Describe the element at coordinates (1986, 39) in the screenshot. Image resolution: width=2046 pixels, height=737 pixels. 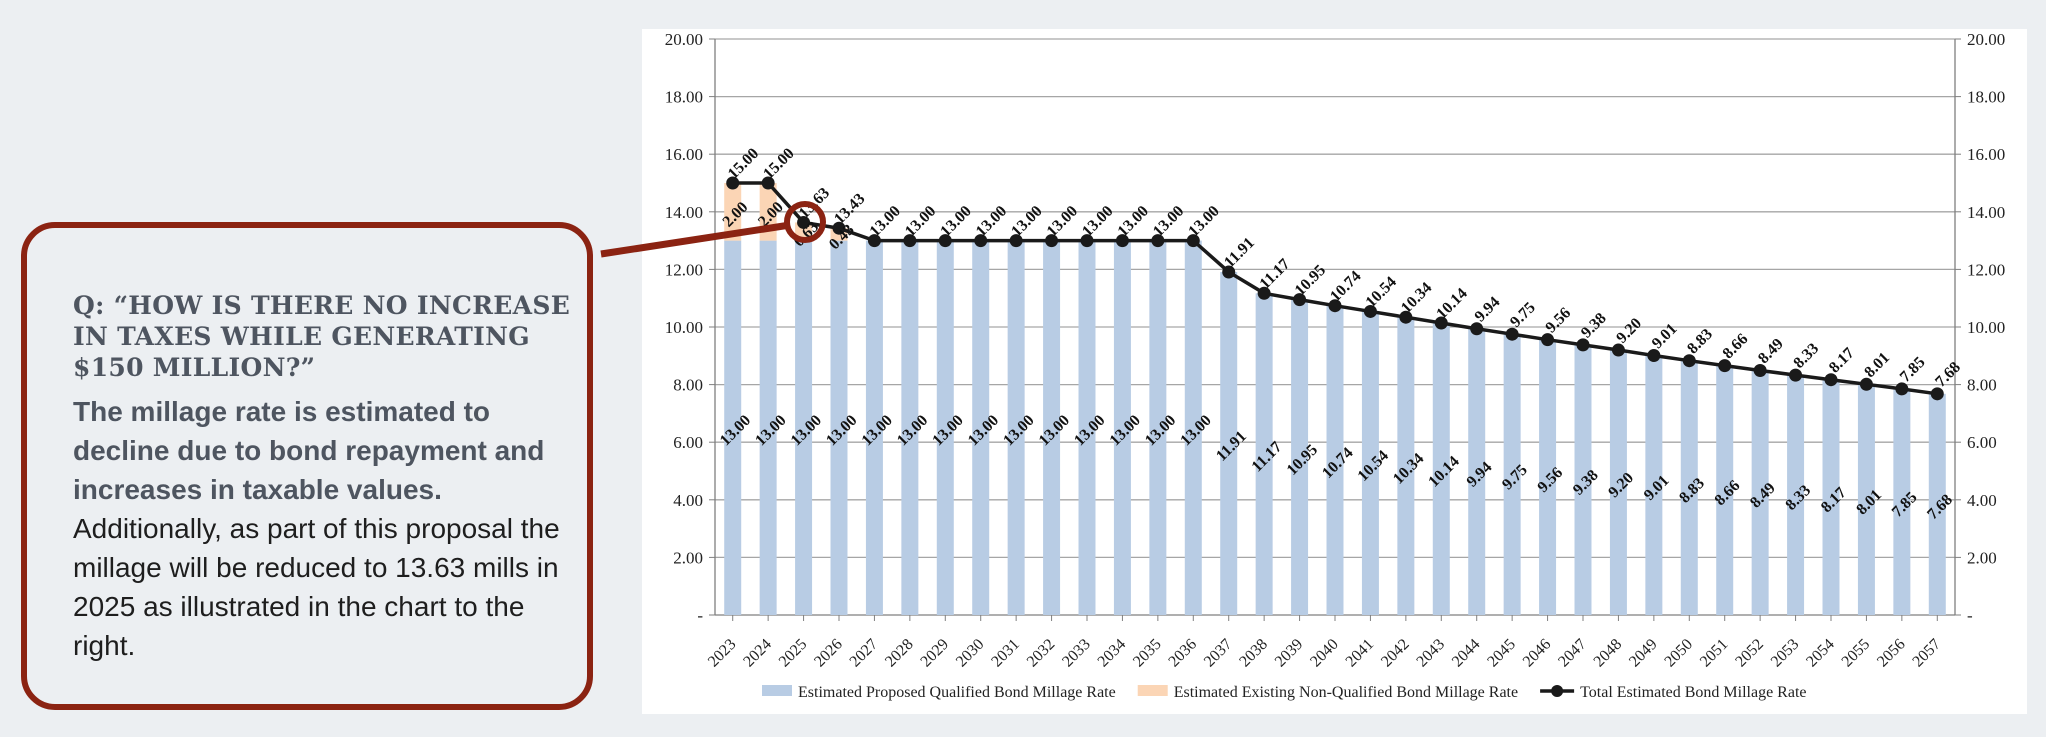
I see `y-tick-label-right: 20.00` at that location.